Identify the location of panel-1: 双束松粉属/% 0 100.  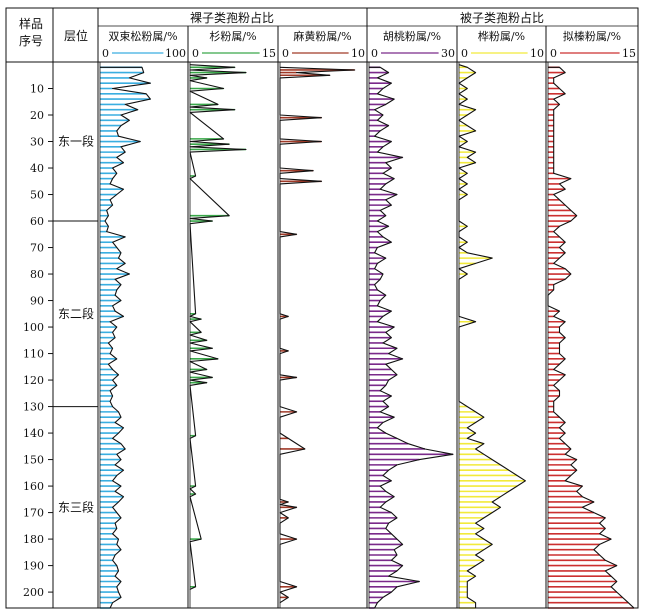
(142, 319).